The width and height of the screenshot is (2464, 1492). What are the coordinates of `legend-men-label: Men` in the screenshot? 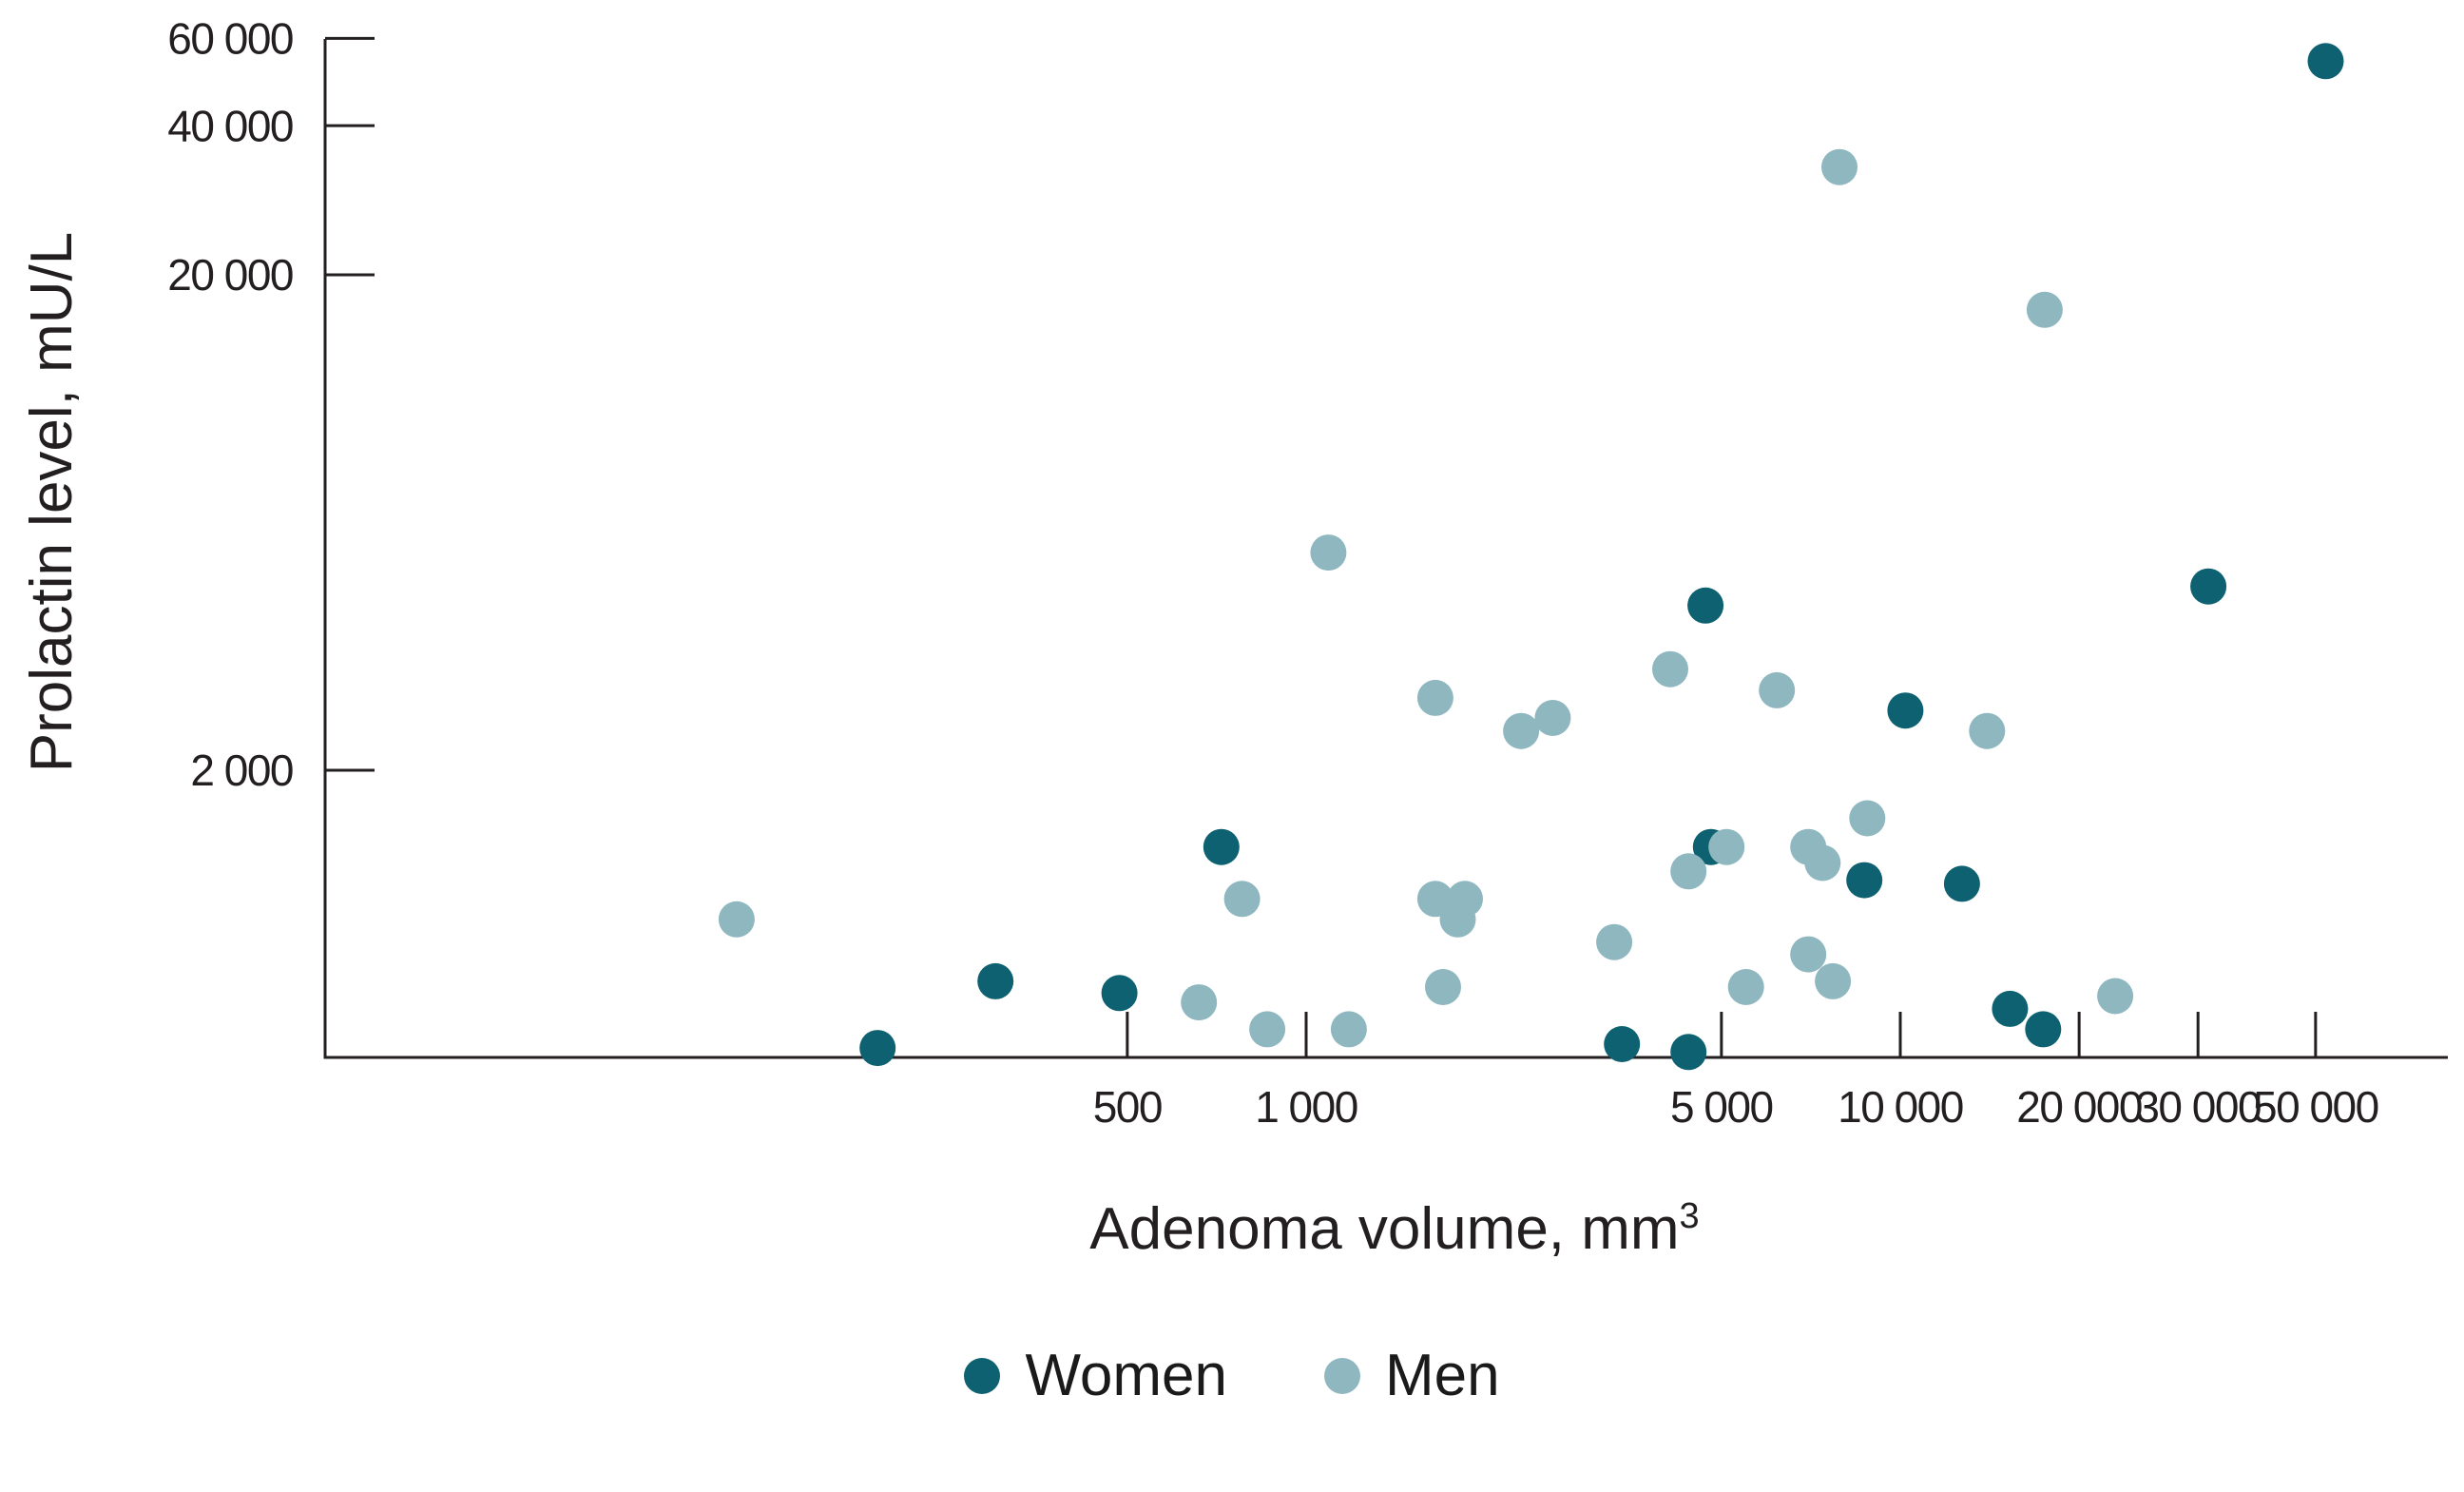 It's located at (1442, 1376).